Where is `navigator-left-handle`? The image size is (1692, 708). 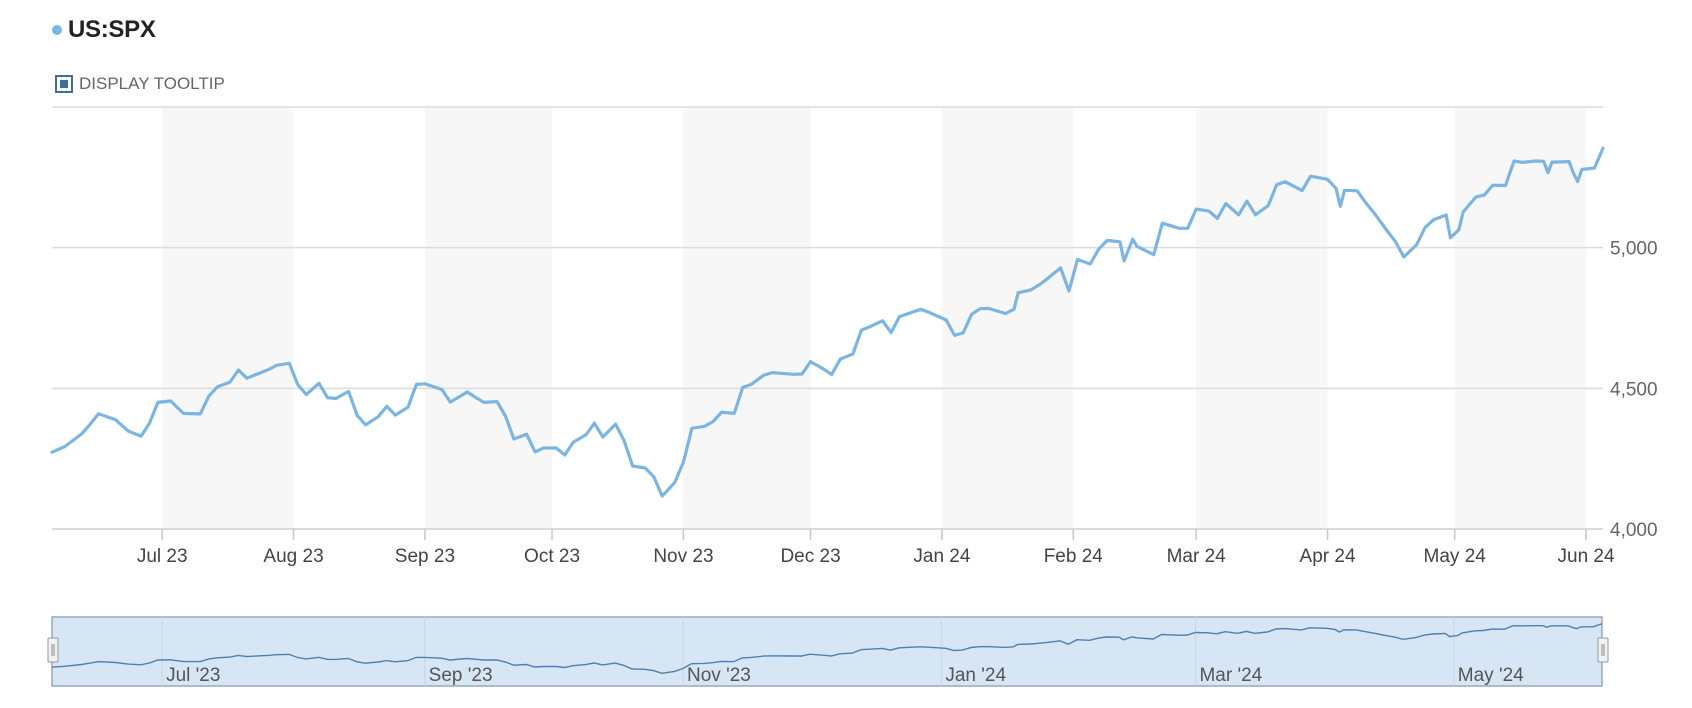 navigator-left-handle is located at coordinates (53, 650).